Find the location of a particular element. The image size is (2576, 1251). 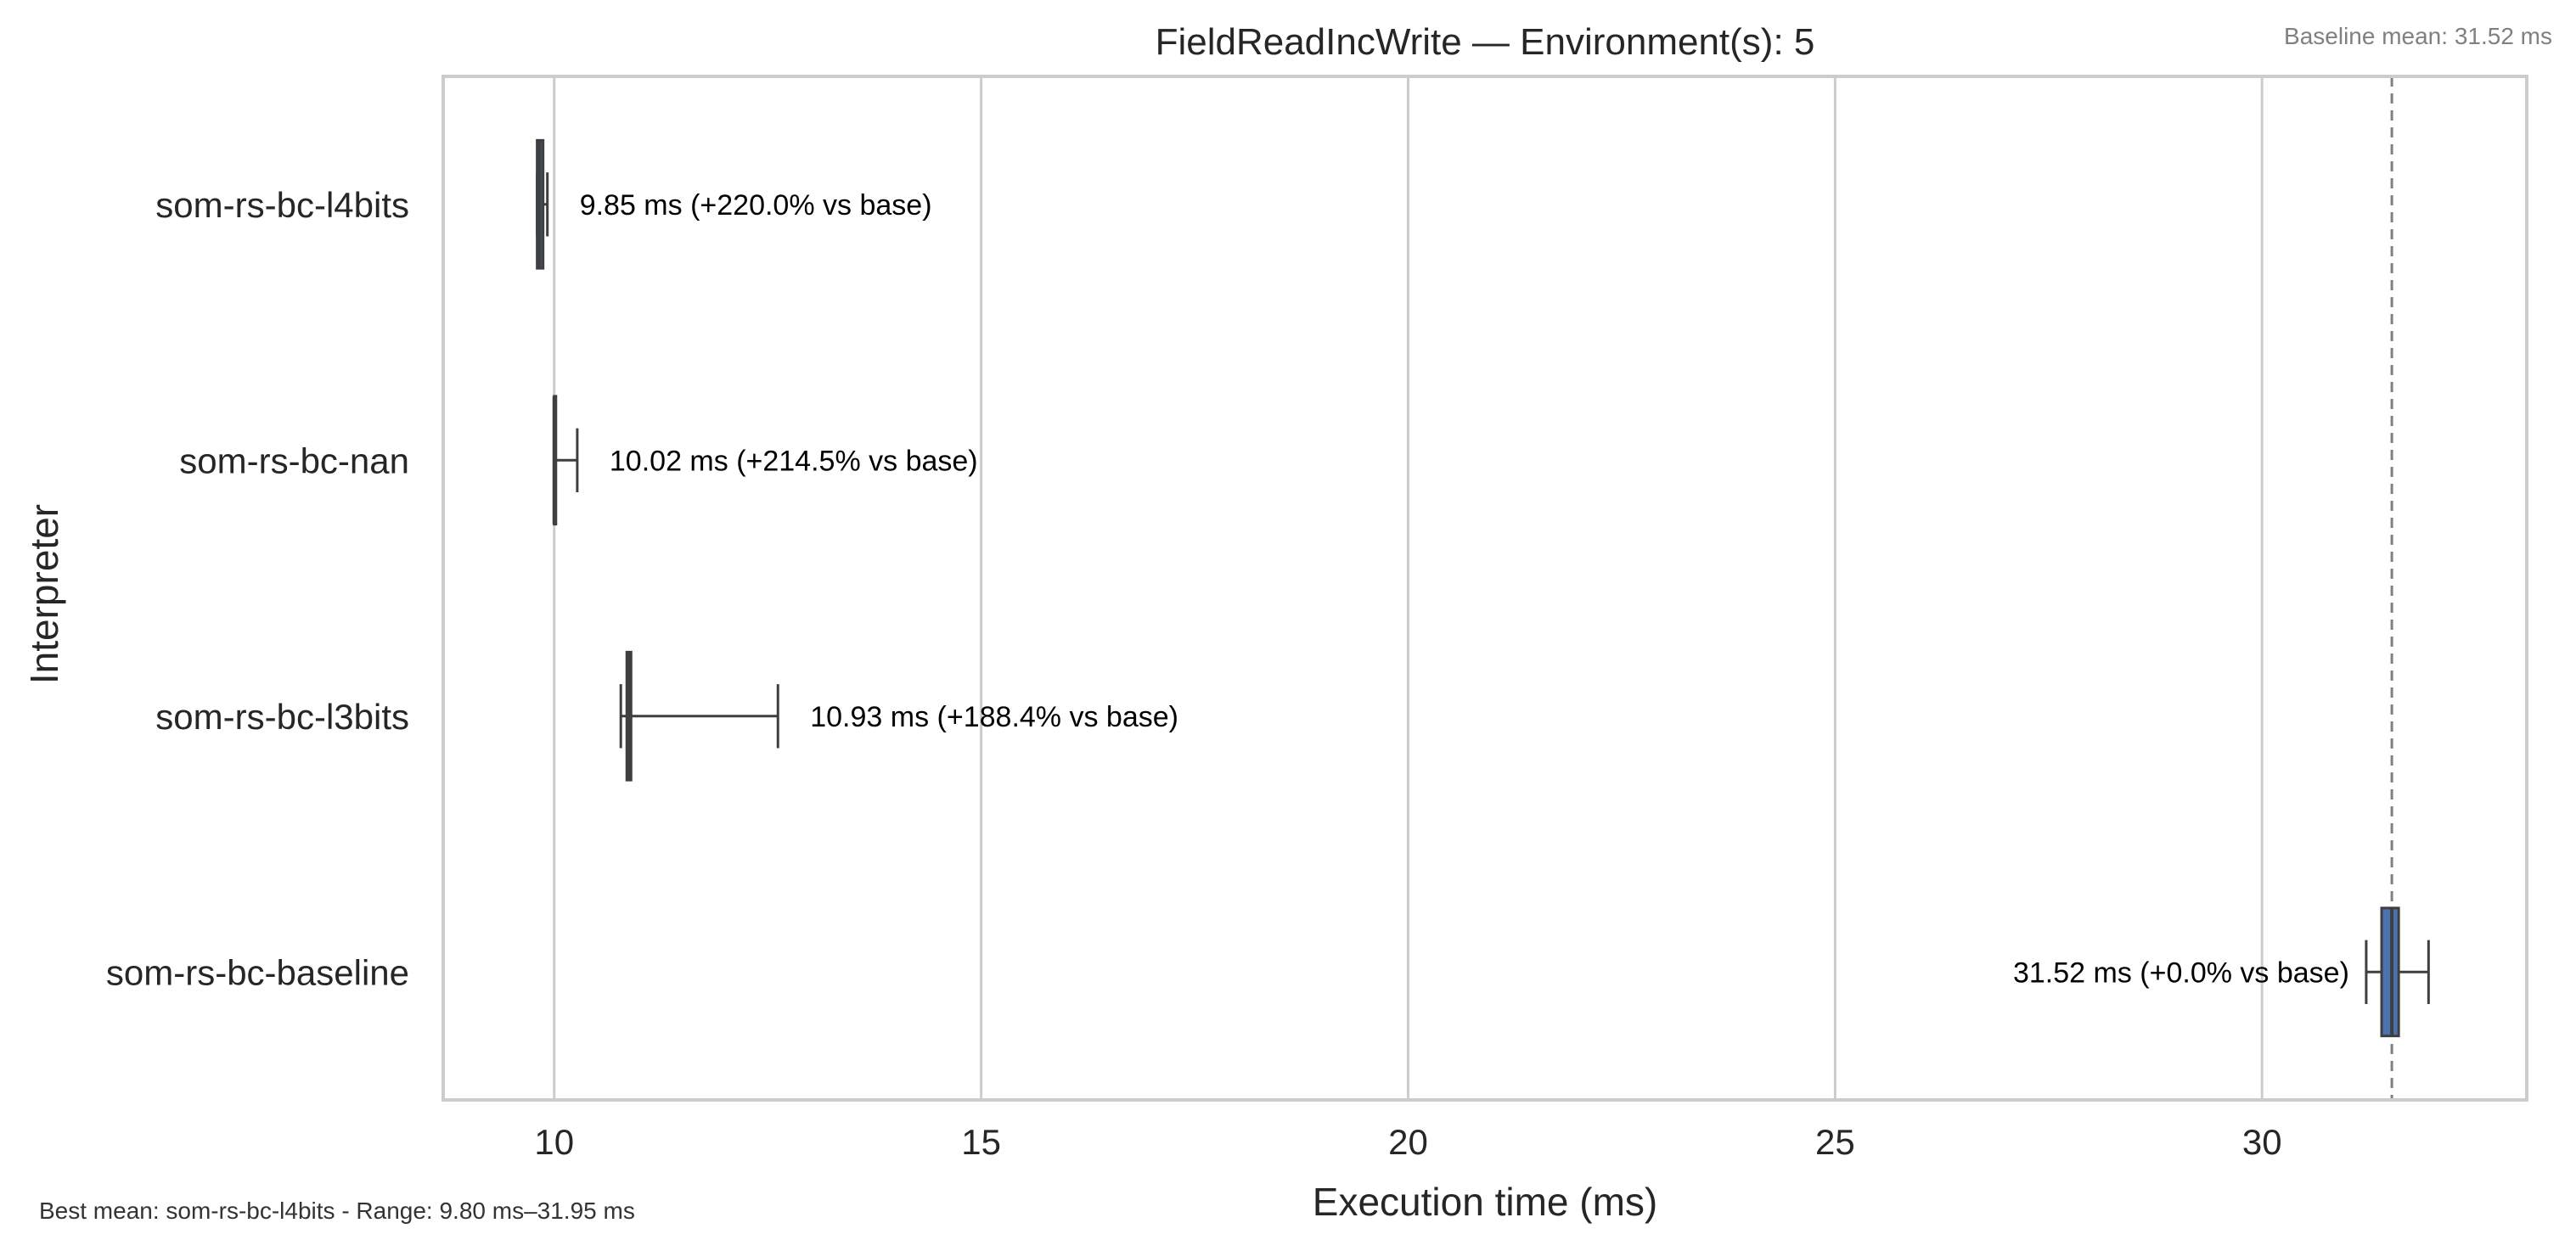

x-axis-label: Execution time (ms) is located at coordinates (1485, 1202).